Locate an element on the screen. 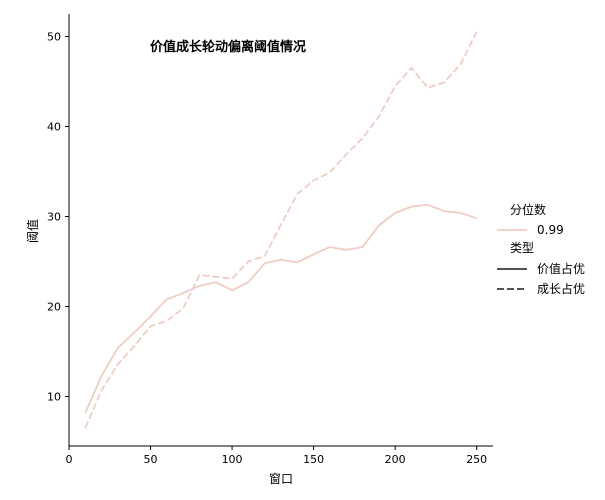  x-tick-label: 50 is located at coordinates (151, 459).